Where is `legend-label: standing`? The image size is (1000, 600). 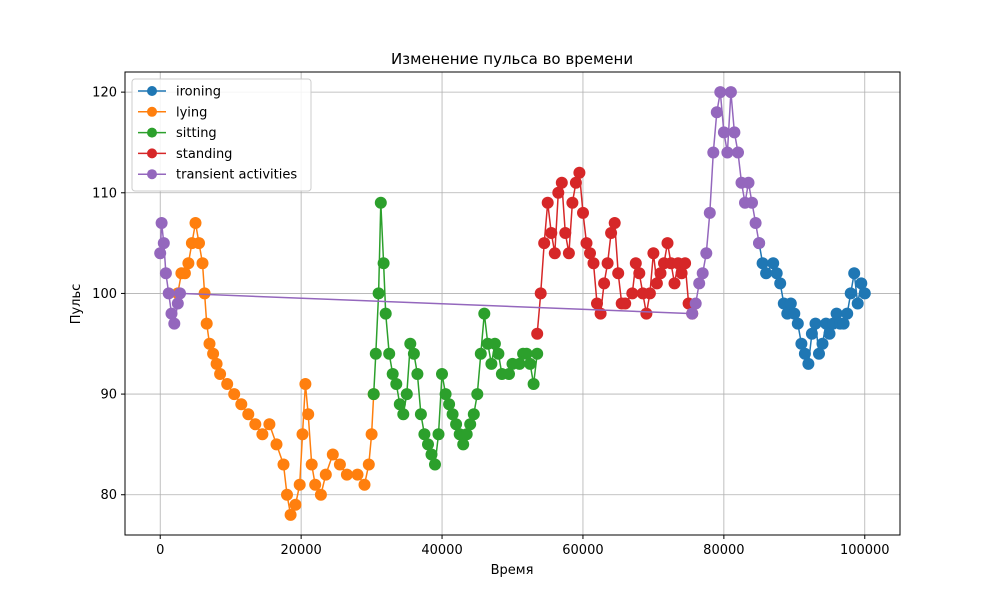 legend-label: standing is located at coordinates (204, 154).